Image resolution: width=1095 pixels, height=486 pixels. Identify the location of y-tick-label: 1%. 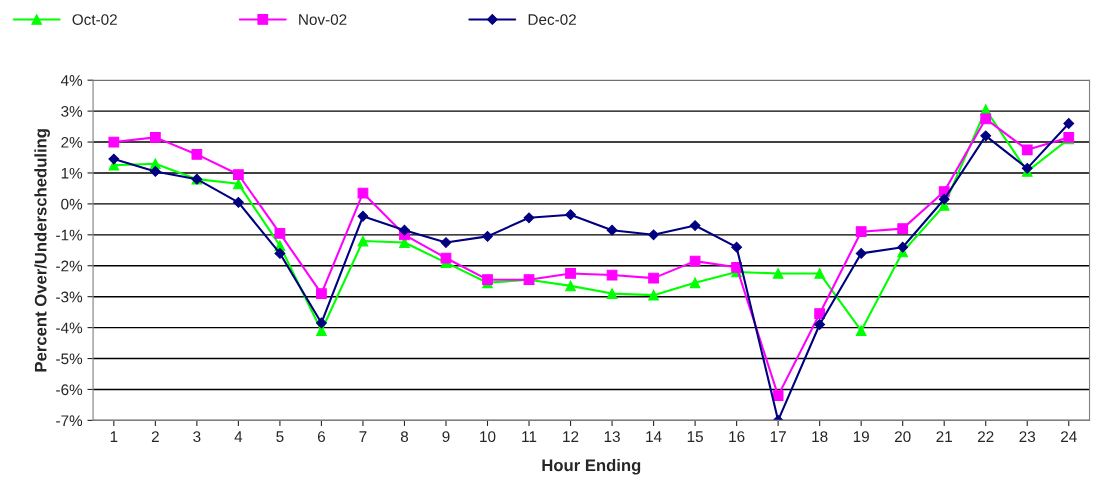
(72, 173).